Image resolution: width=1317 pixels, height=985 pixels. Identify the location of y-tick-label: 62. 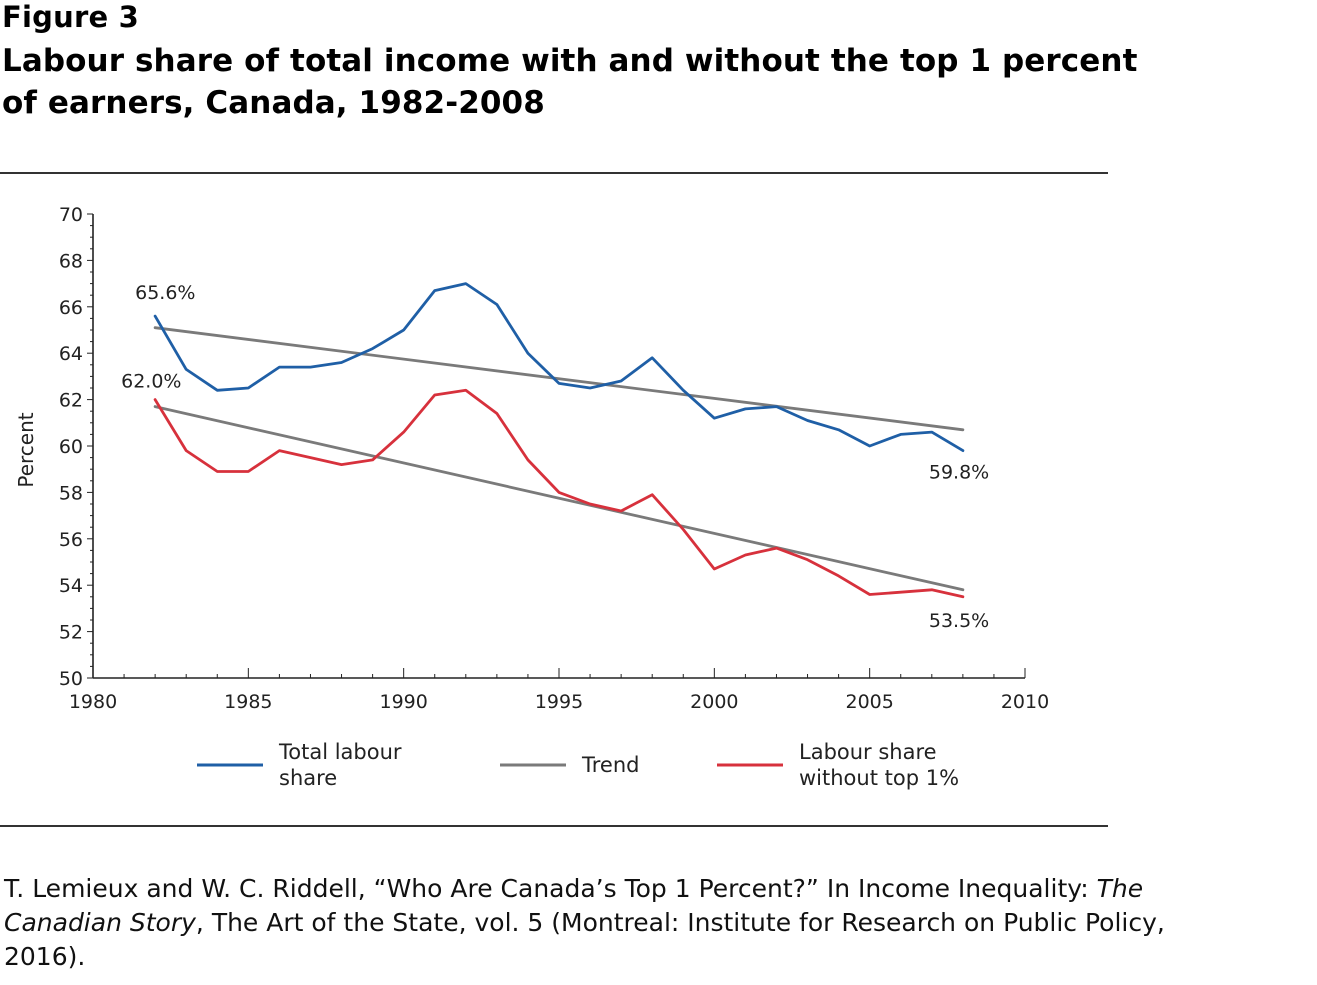
(71, 401).